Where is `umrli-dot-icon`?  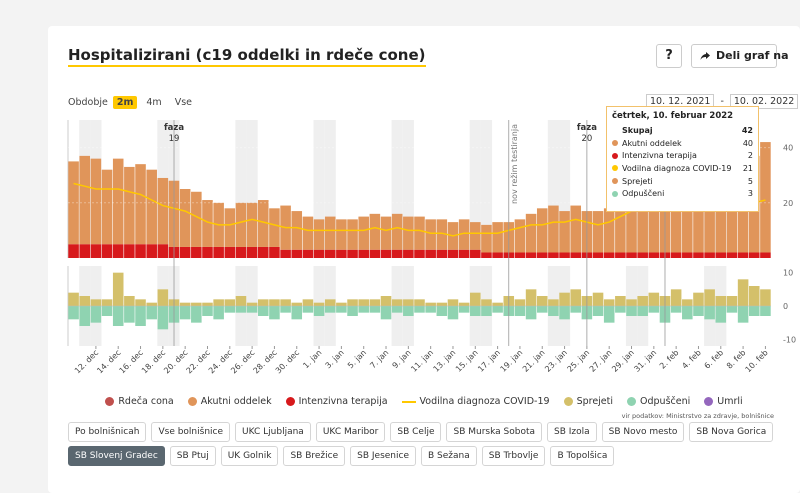 umrli-dot-icon is located at coordinates (709, 401).